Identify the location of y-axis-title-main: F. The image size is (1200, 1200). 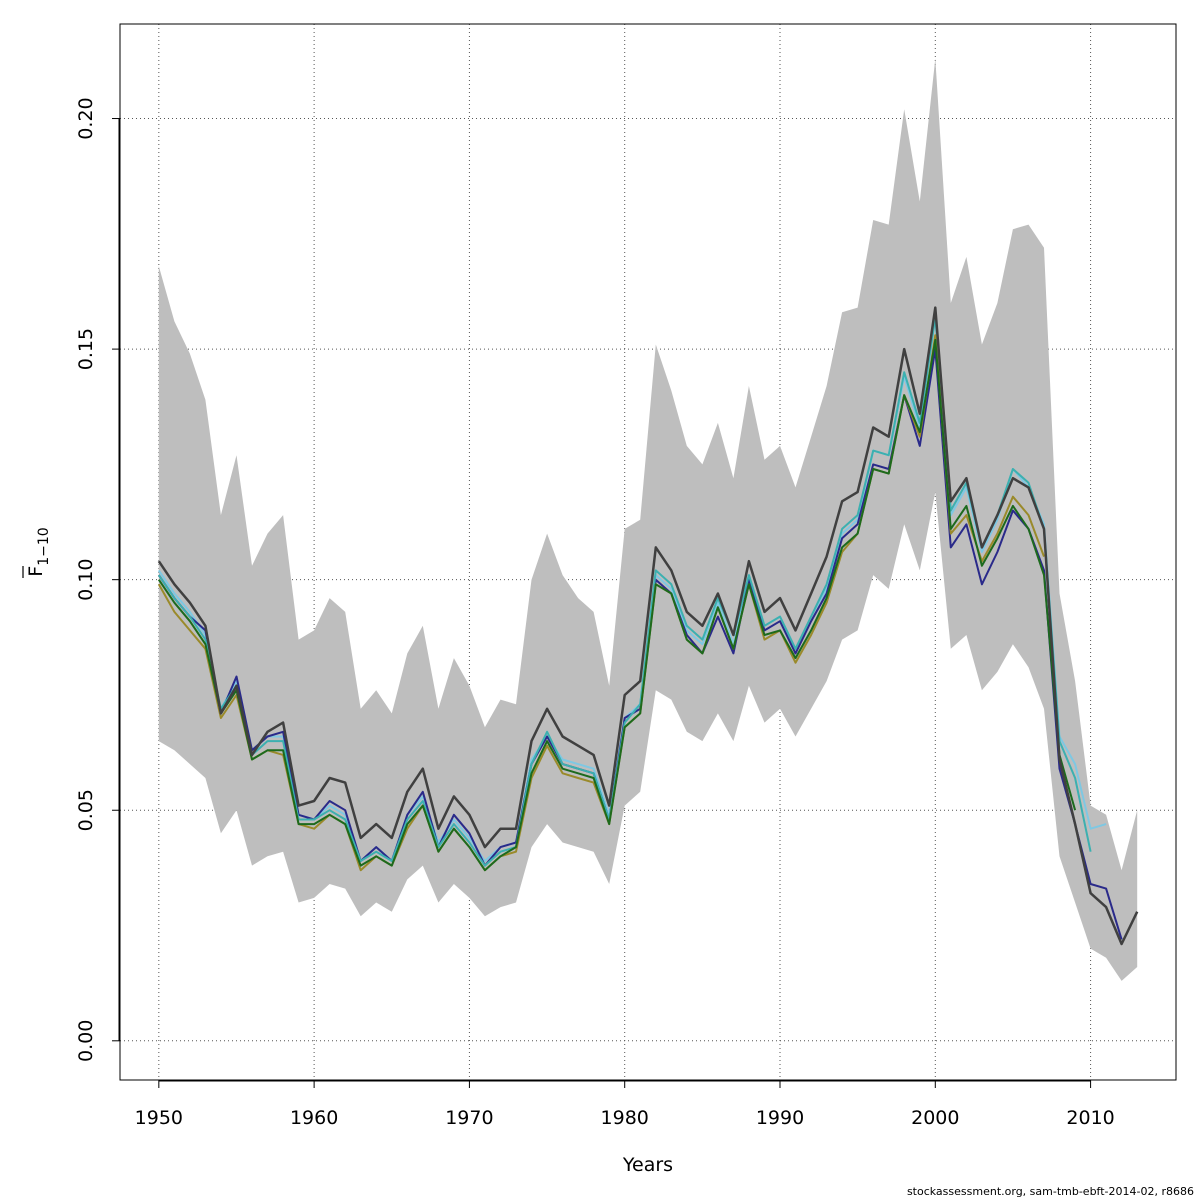
(36, 571).